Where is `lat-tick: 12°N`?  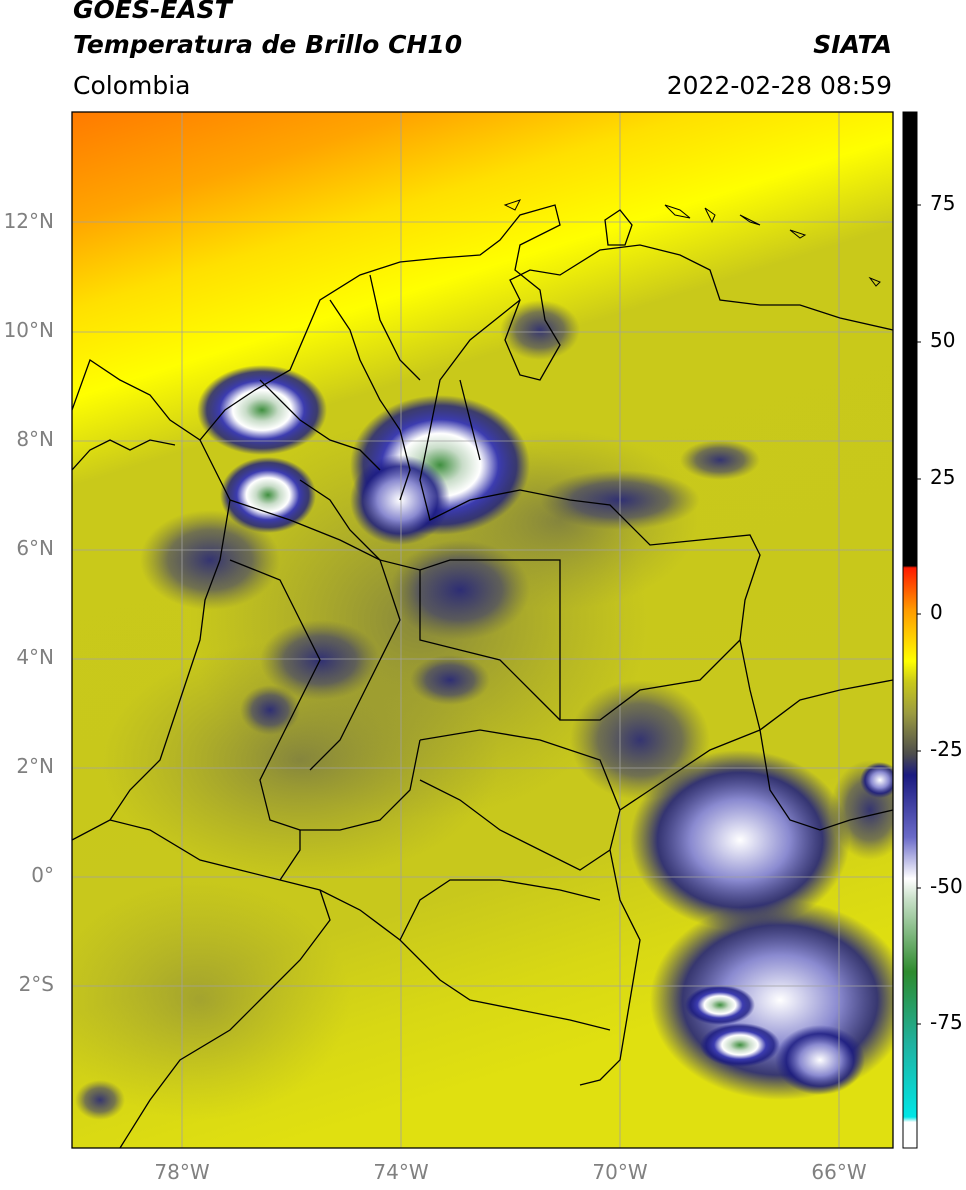
lat-tick: 12°N is located at coordinates (28, 221).